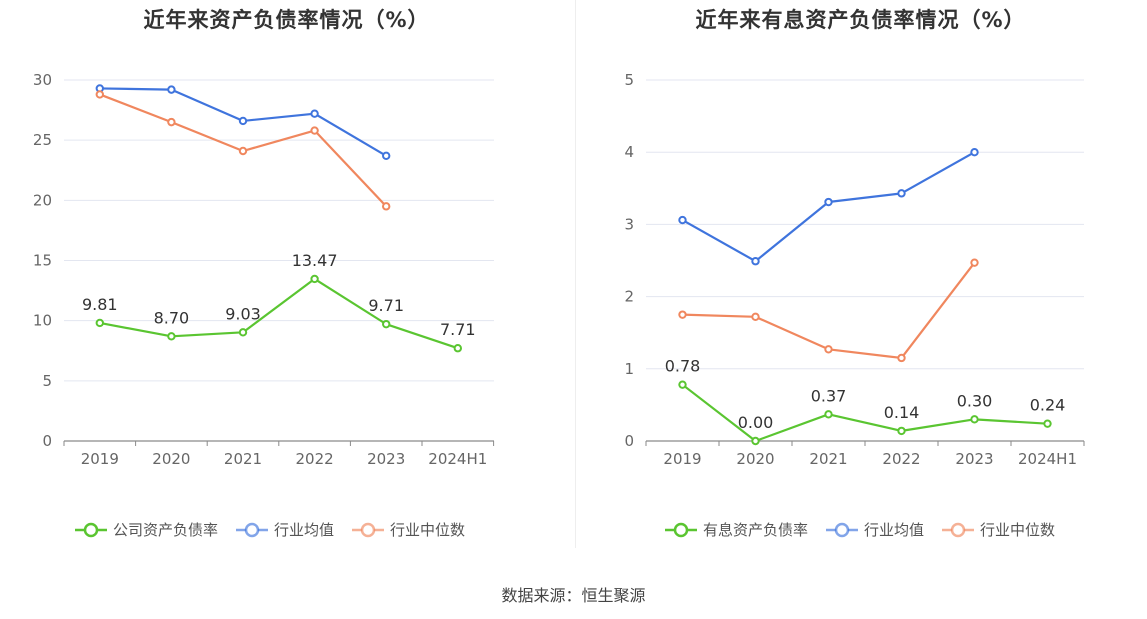  Describe the element at coordinates (573, 595) in the screenshot. I see `data-source-note: 数据来源：恒生聚源` at that location.